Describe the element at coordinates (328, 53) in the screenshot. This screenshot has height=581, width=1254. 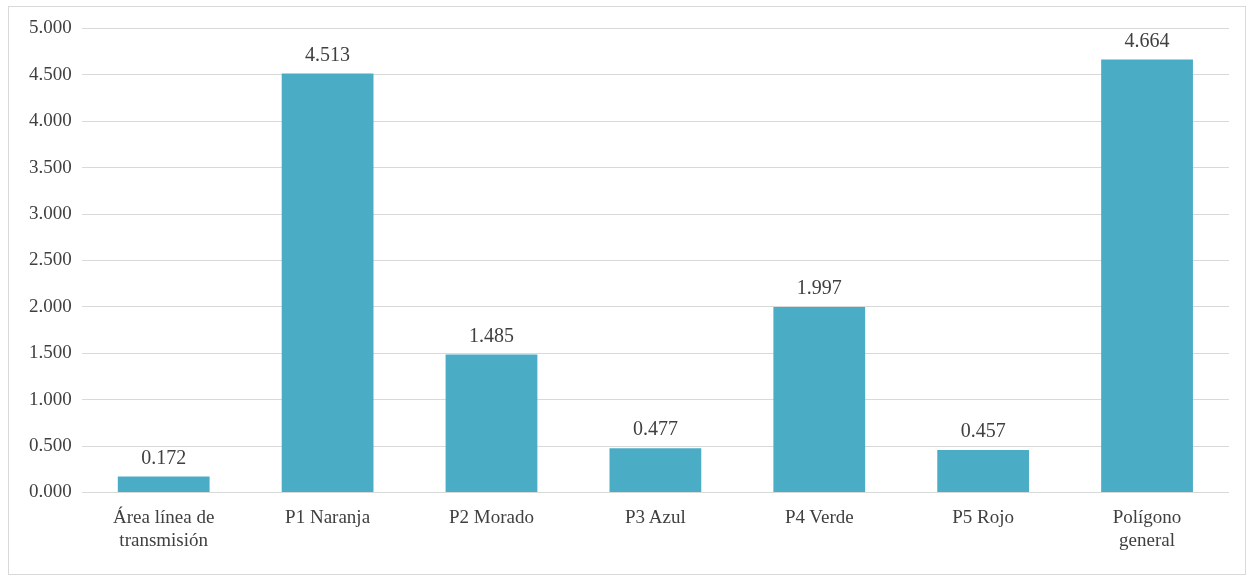
I see `data-label: 4.513` at that location.